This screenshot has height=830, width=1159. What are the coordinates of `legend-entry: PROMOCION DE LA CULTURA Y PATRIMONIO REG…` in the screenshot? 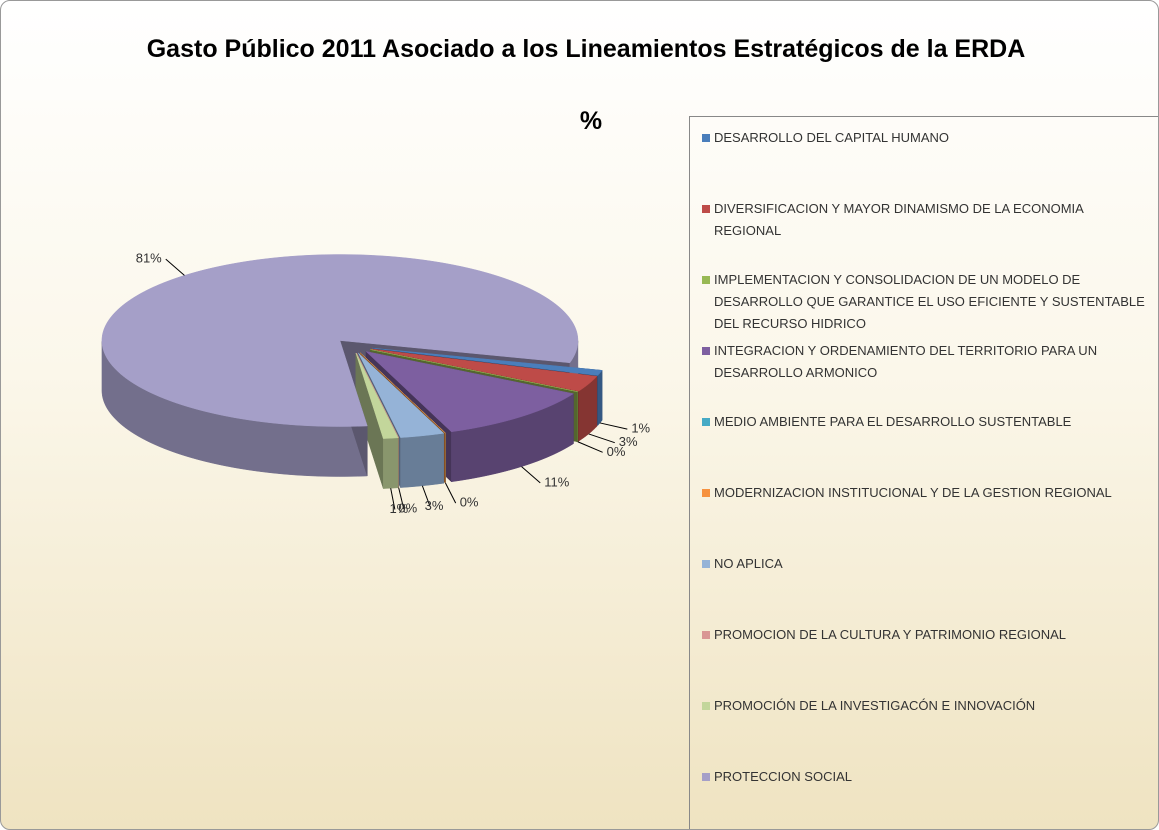 It's located at (927, 635).